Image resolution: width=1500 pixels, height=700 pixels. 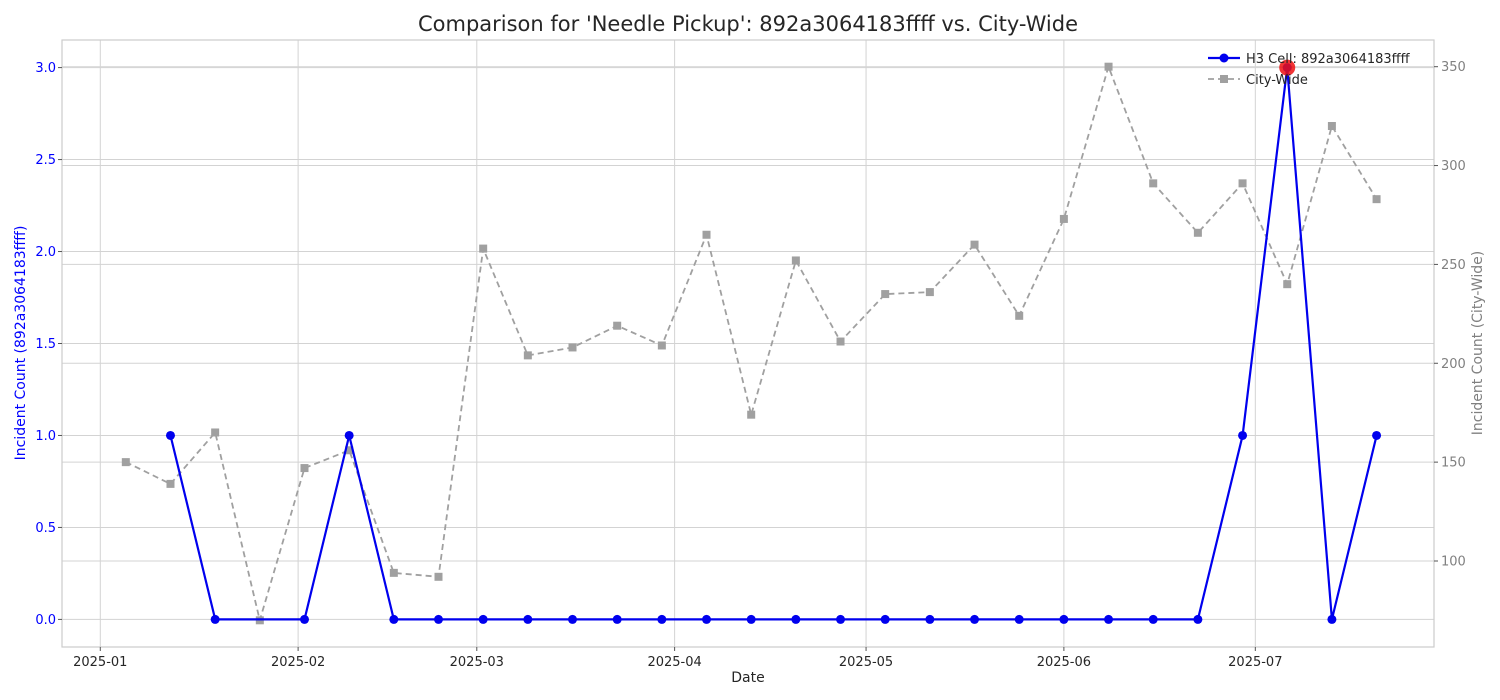 What do you see at coordinates (674, 662) in the screenshot?
I see `x-tick-label: 2025-04` at bounding box center [674, 662].